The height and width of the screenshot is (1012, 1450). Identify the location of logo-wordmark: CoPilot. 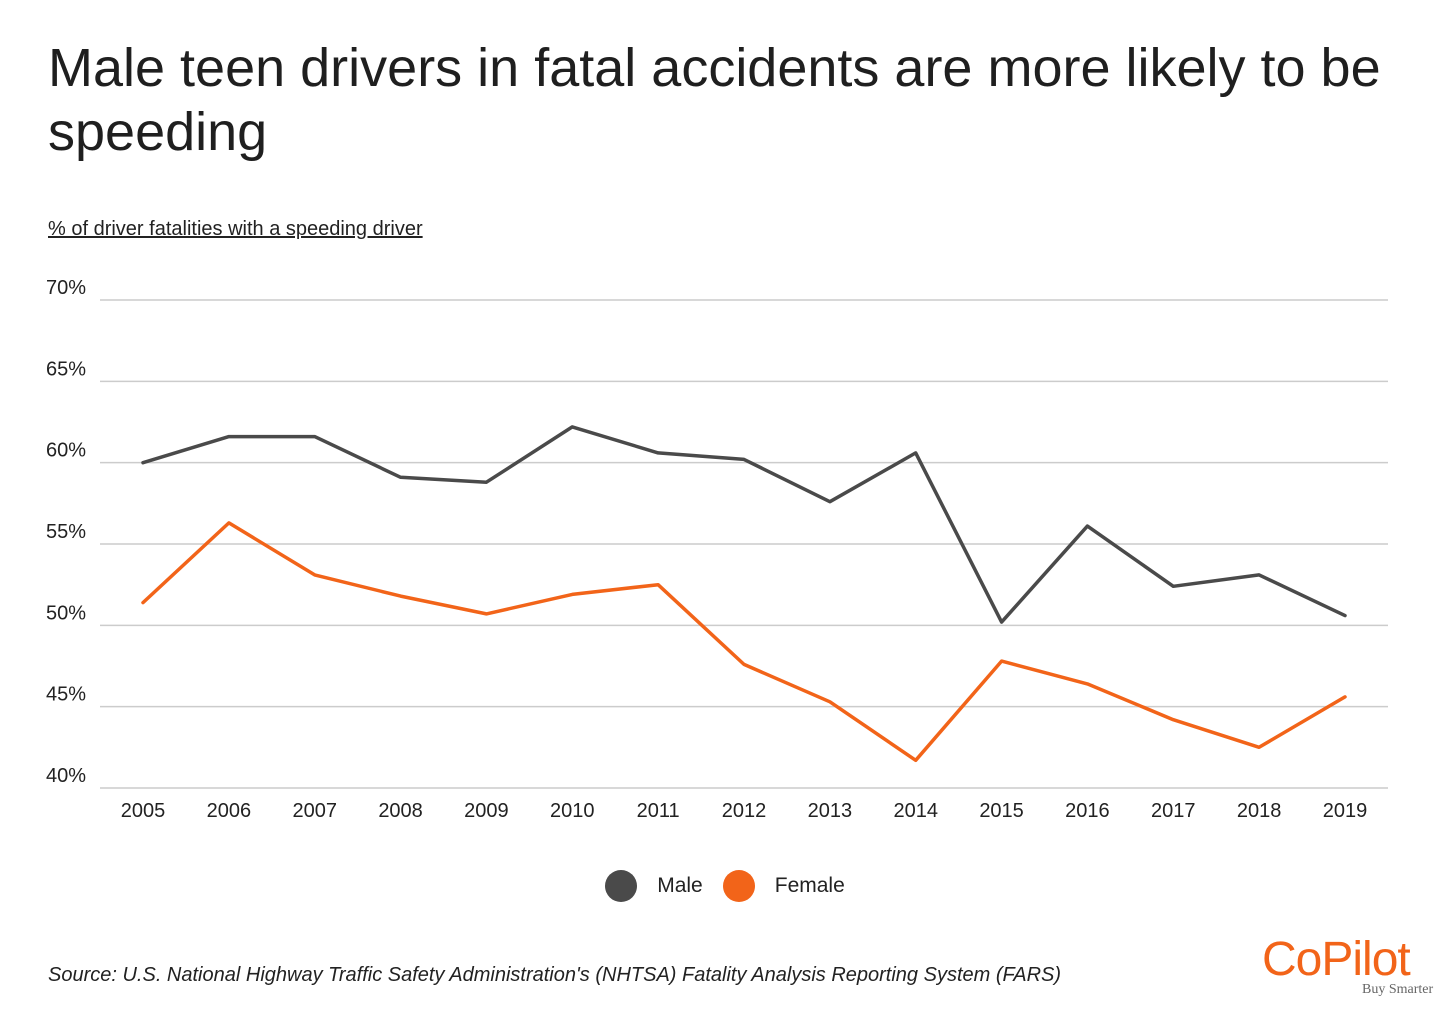
(1336, 959).